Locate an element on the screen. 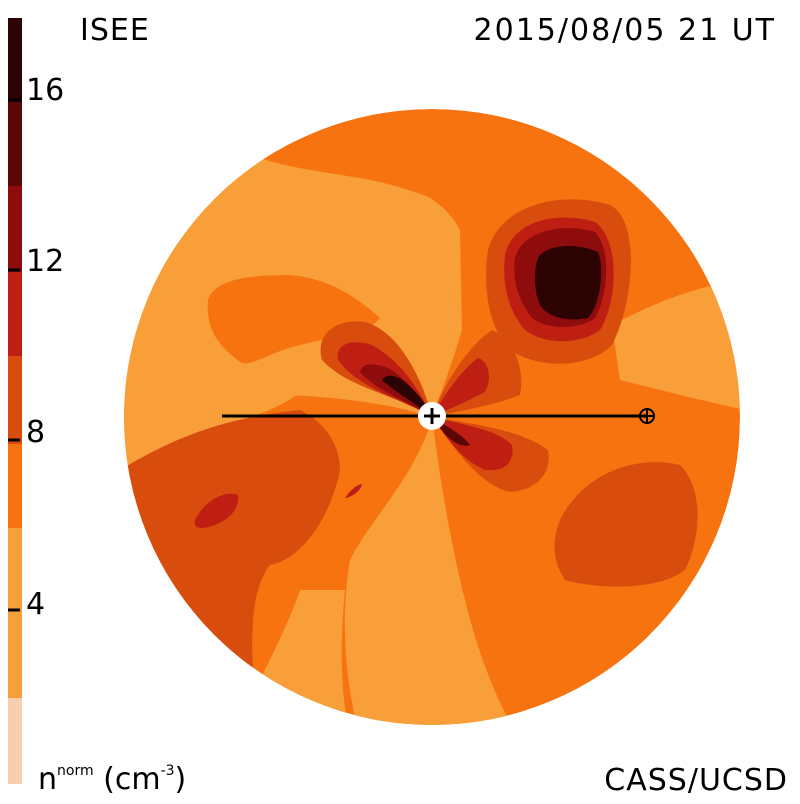  colorbar-tick-label-16: 16 is located at coordinates (45, 90).